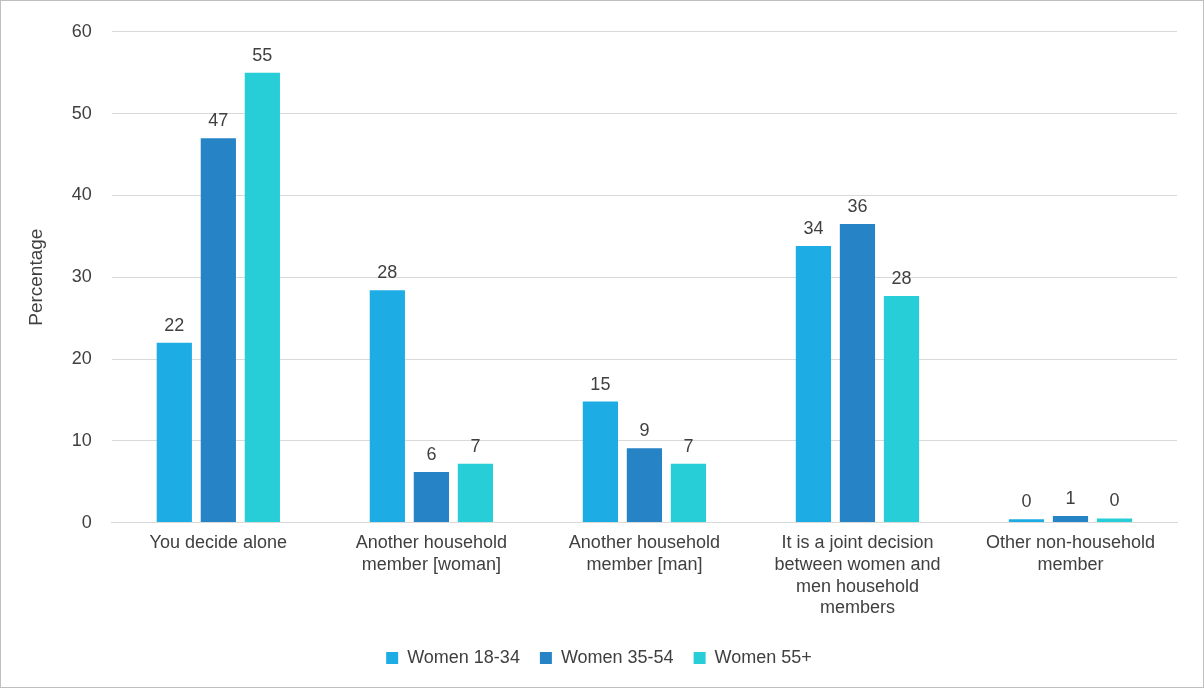 Image resolution: width=1204 pixels, height=688 pixels. Describe the element at coordinates (81, 112) in the screenshot. I see `y-tick-label: 50` at that location.